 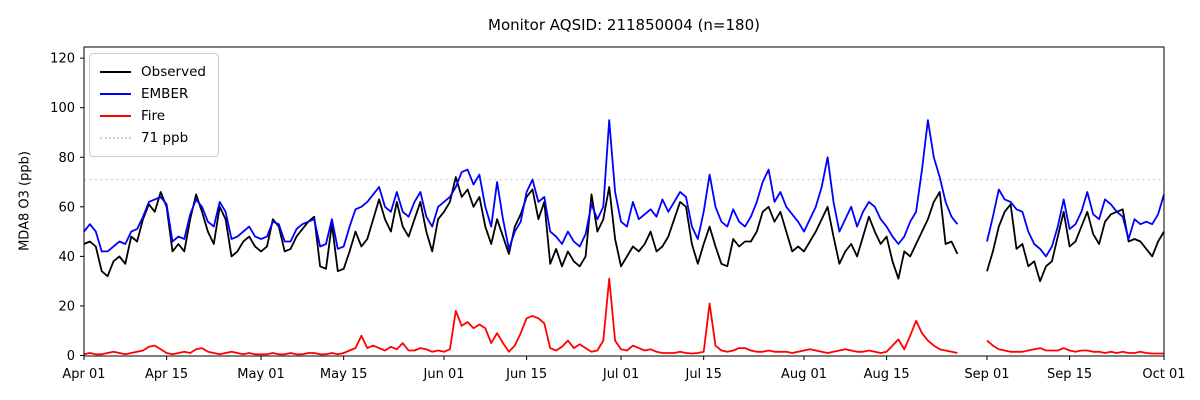 What do you see at coordinates (115, 94) in the screenshot?
I see `ember-line-swatch` at bounding box center [115, 94].